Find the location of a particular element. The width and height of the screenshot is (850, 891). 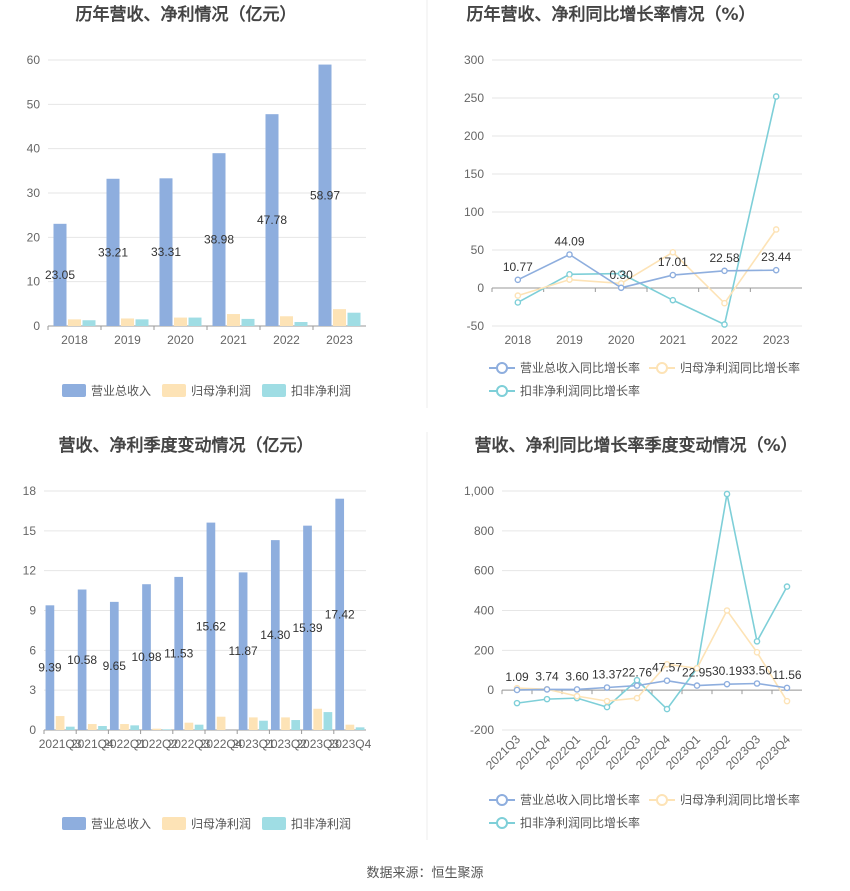

data-label: 33.31 is located at coordinates (166, 252).